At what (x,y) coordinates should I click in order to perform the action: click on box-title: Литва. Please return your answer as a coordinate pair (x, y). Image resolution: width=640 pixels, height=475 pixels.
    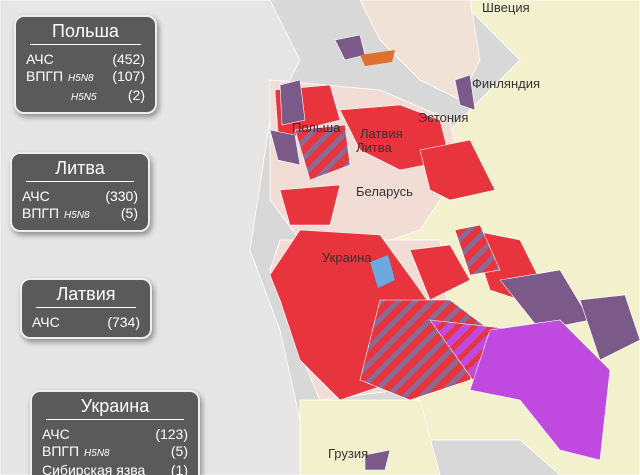
    Looking at the image, I should click on (80, 170).